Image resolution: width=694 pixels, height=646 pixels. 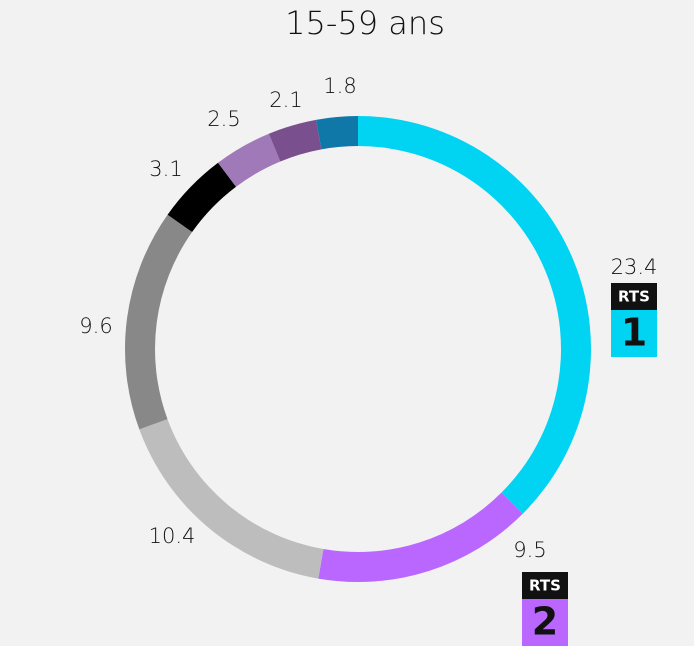 What do you see at coordinates (172, 536) in the screenshot?
I see `data-label: 10.4` at bounding box center [172, 536].